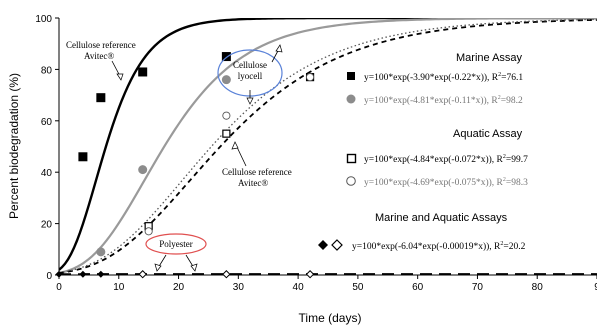  What do you see at coordinates (489, 58) in the screenshot?
I see `legend-heading-marine: Marine Assay` at bounding box center [489, 58].